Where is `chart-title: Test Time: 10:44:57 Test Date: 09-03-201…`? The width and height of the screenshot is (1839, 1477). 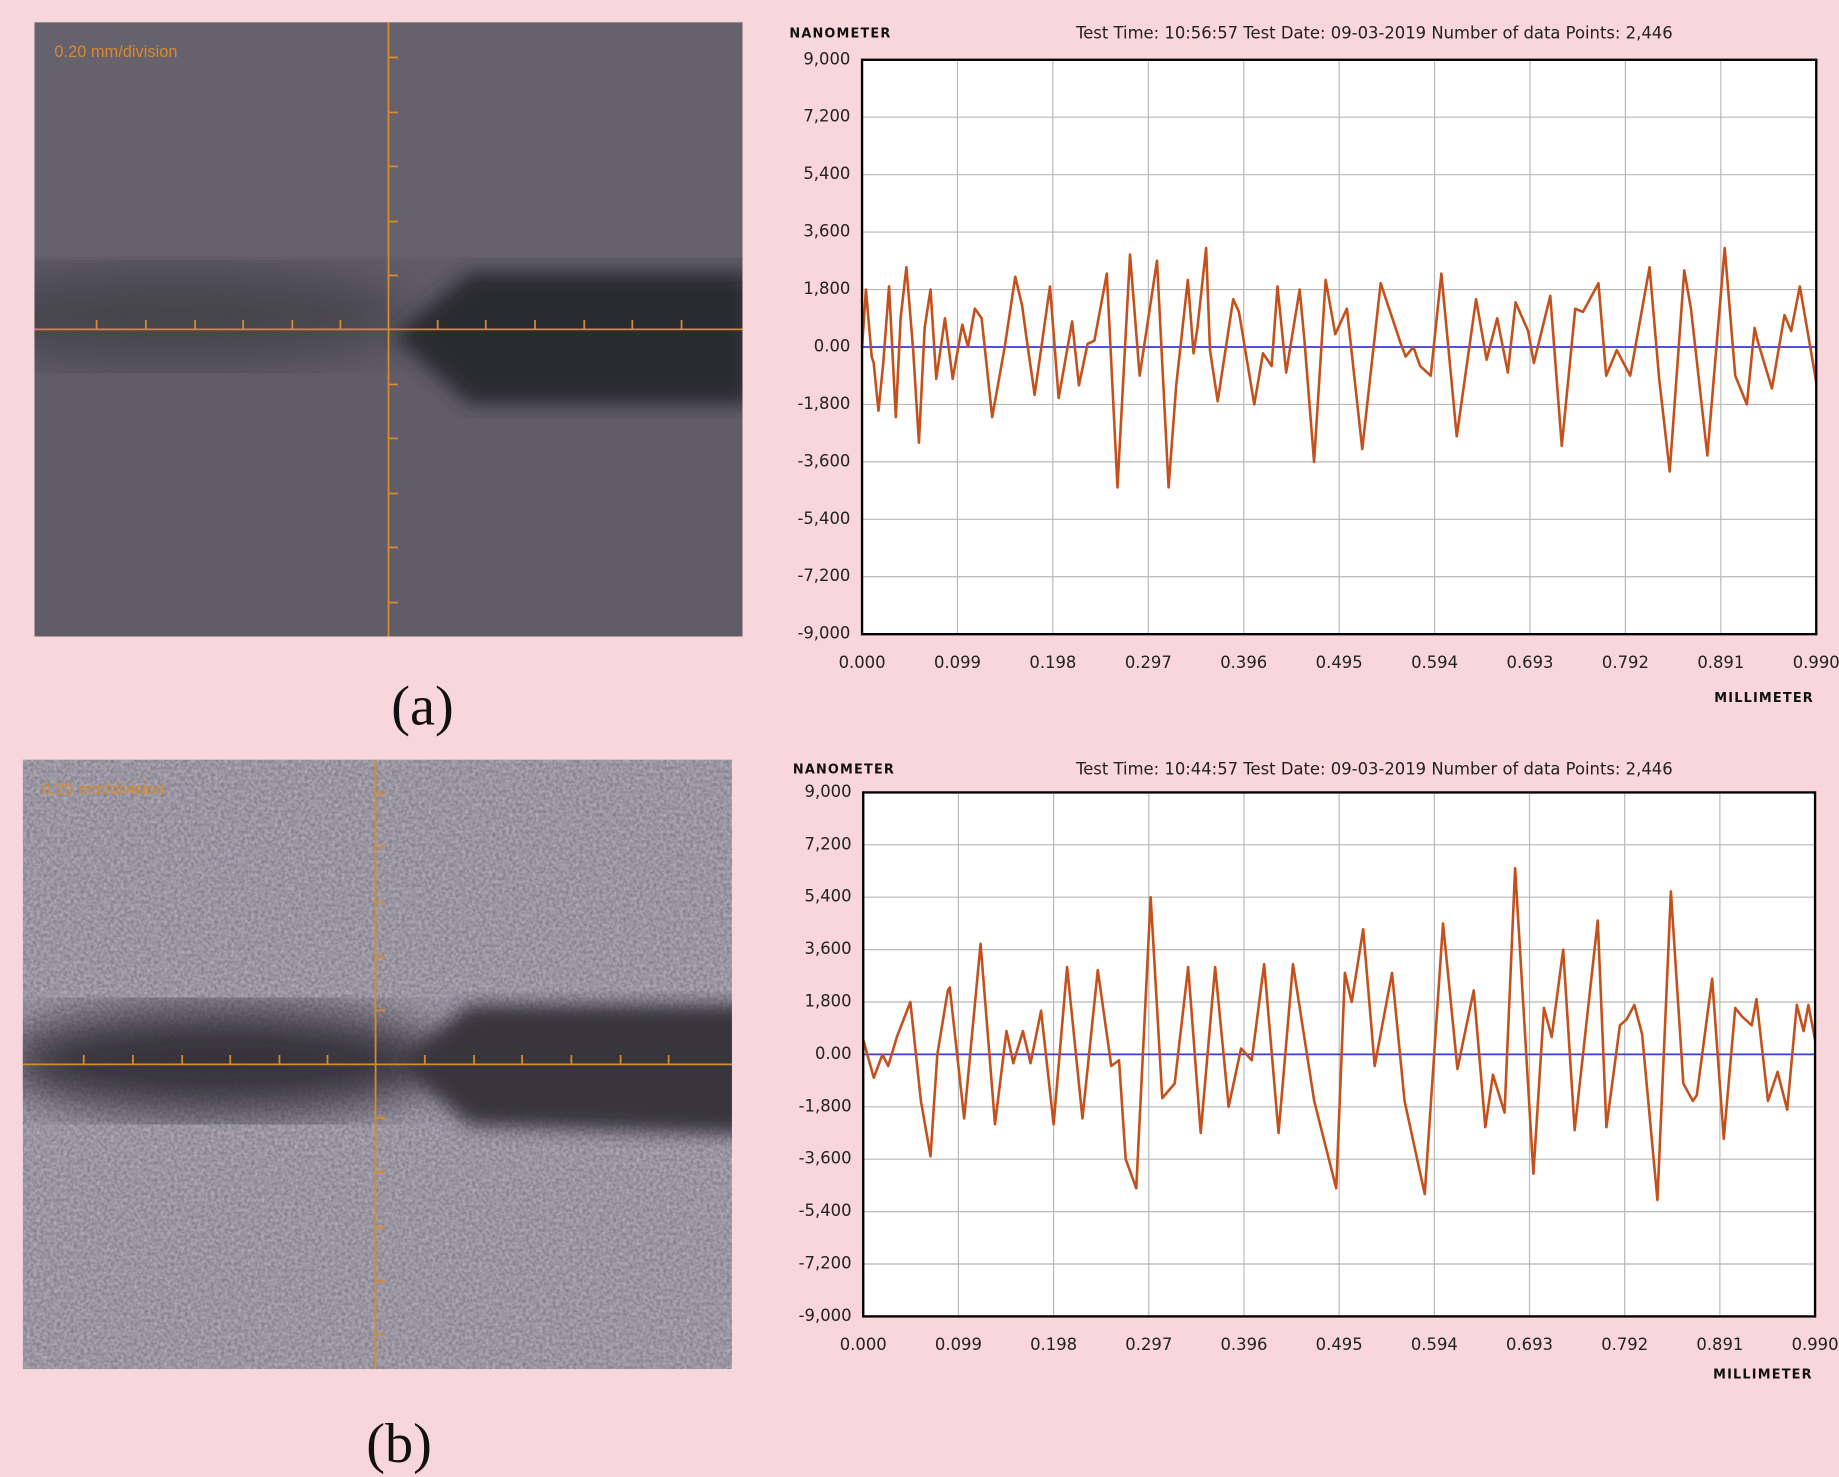 chart-title: Test Time: 10:44:57 Test Date: 09-03-201… is located at coordinates (1374, 769).